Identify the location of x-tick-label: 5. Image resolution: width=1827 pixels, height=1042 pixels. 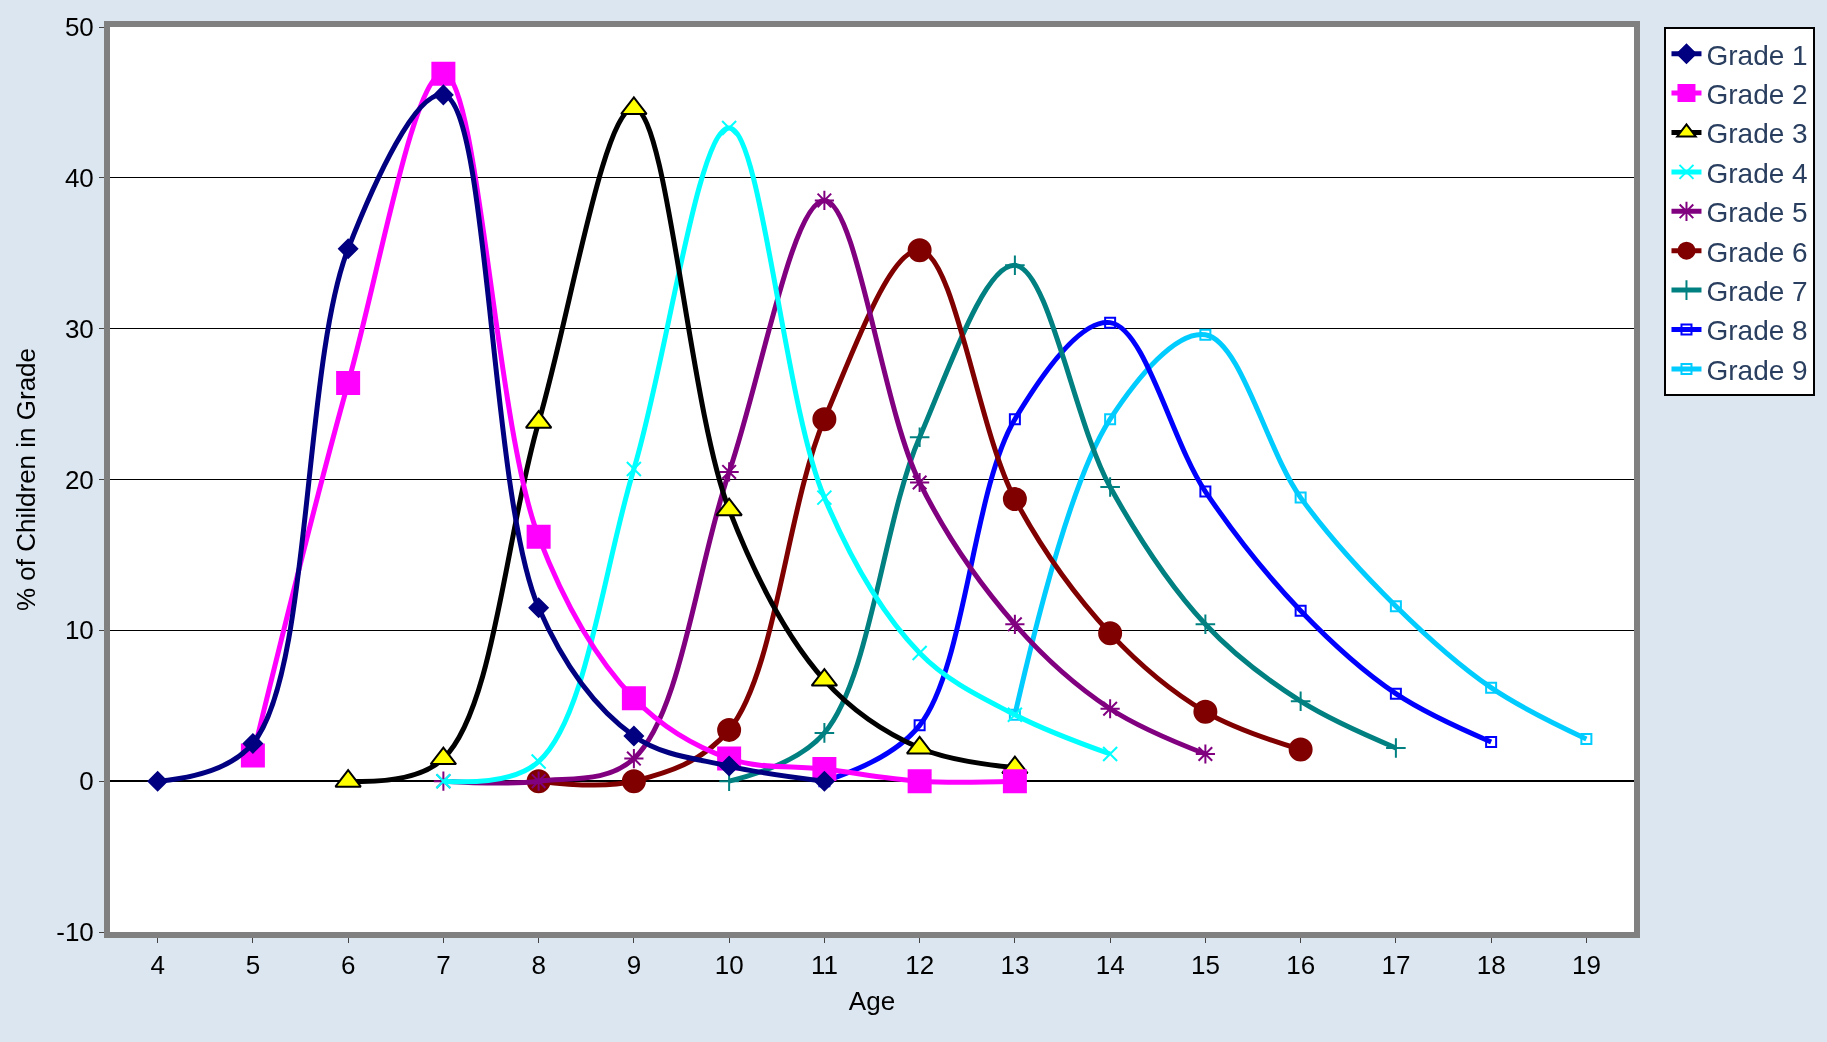
(253, 965).